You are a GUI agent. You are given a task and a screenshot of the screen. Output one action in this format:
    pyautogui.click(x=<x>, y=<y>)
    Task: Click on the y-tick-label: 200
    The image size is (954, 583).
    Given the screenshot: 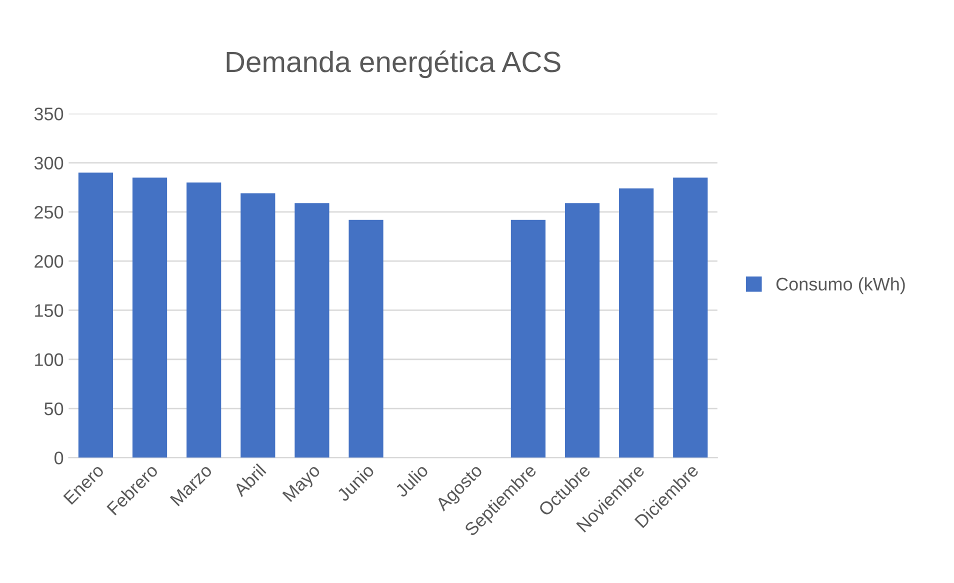 What is the action you would take?
    pyautogui.click(x=49, y=261)
    